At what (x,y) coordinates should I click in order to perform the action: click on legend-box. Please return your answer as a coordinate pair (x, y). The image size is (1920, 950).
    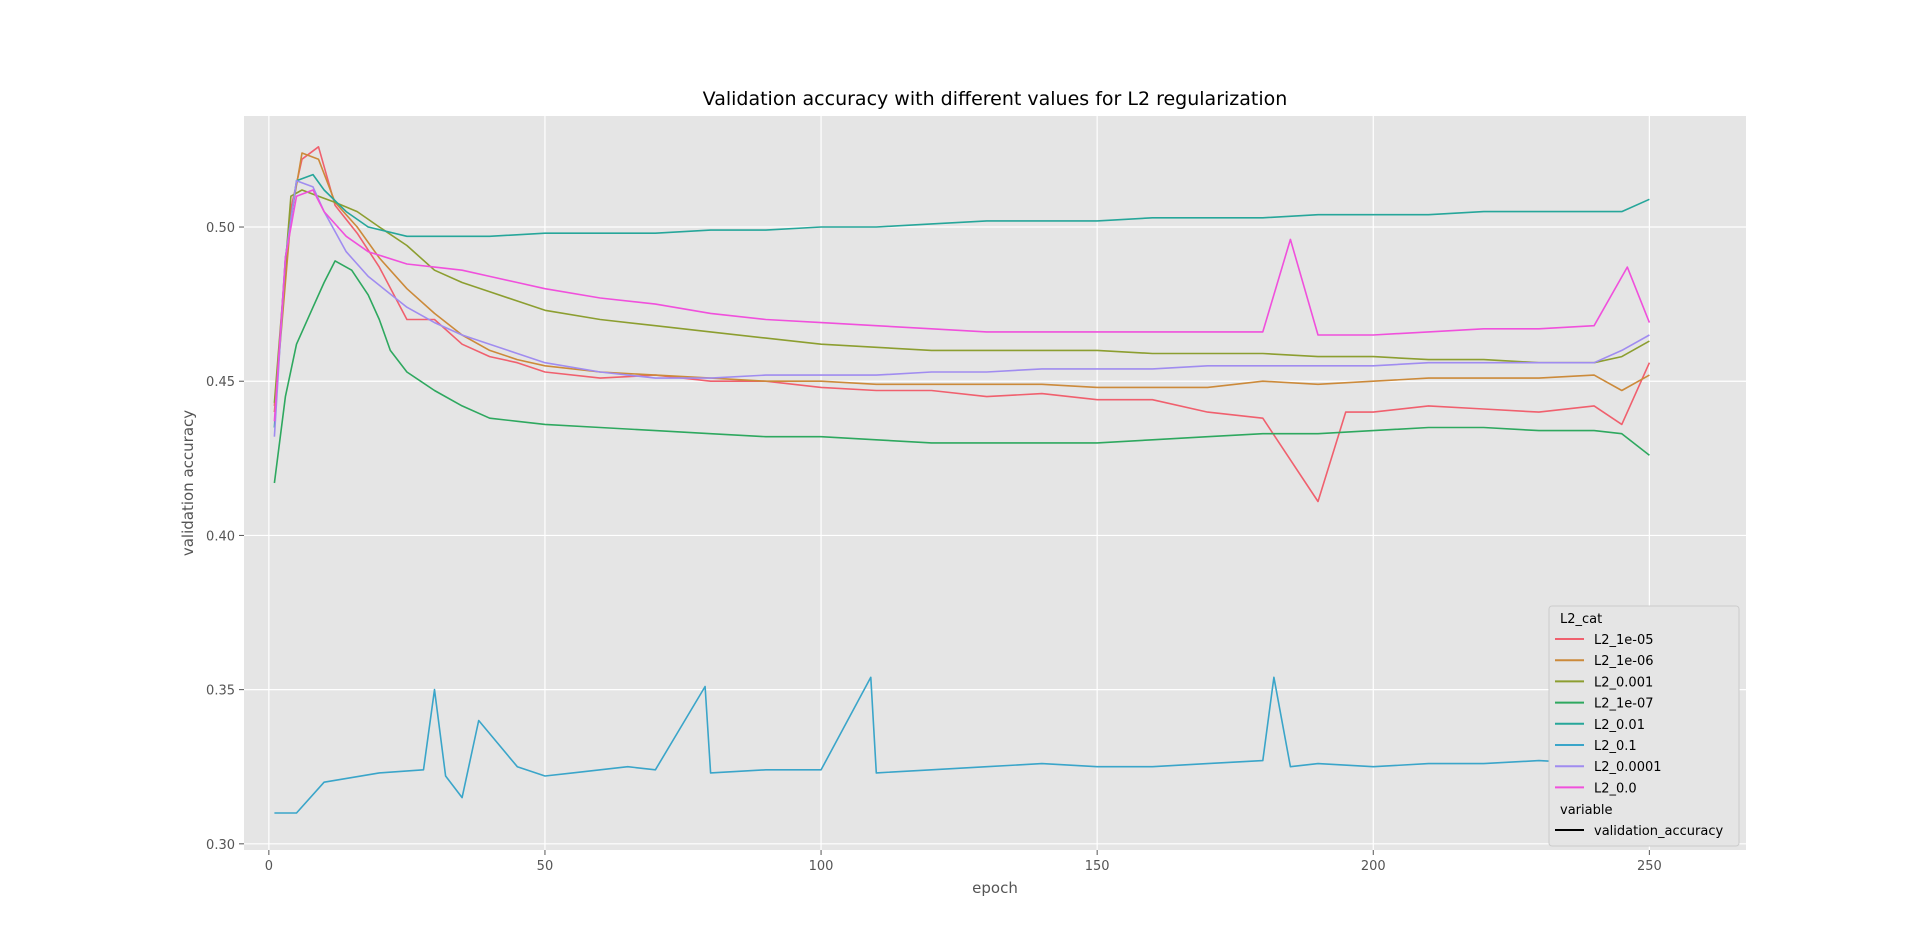
    Looking at the image, I should click on (1644, 726).